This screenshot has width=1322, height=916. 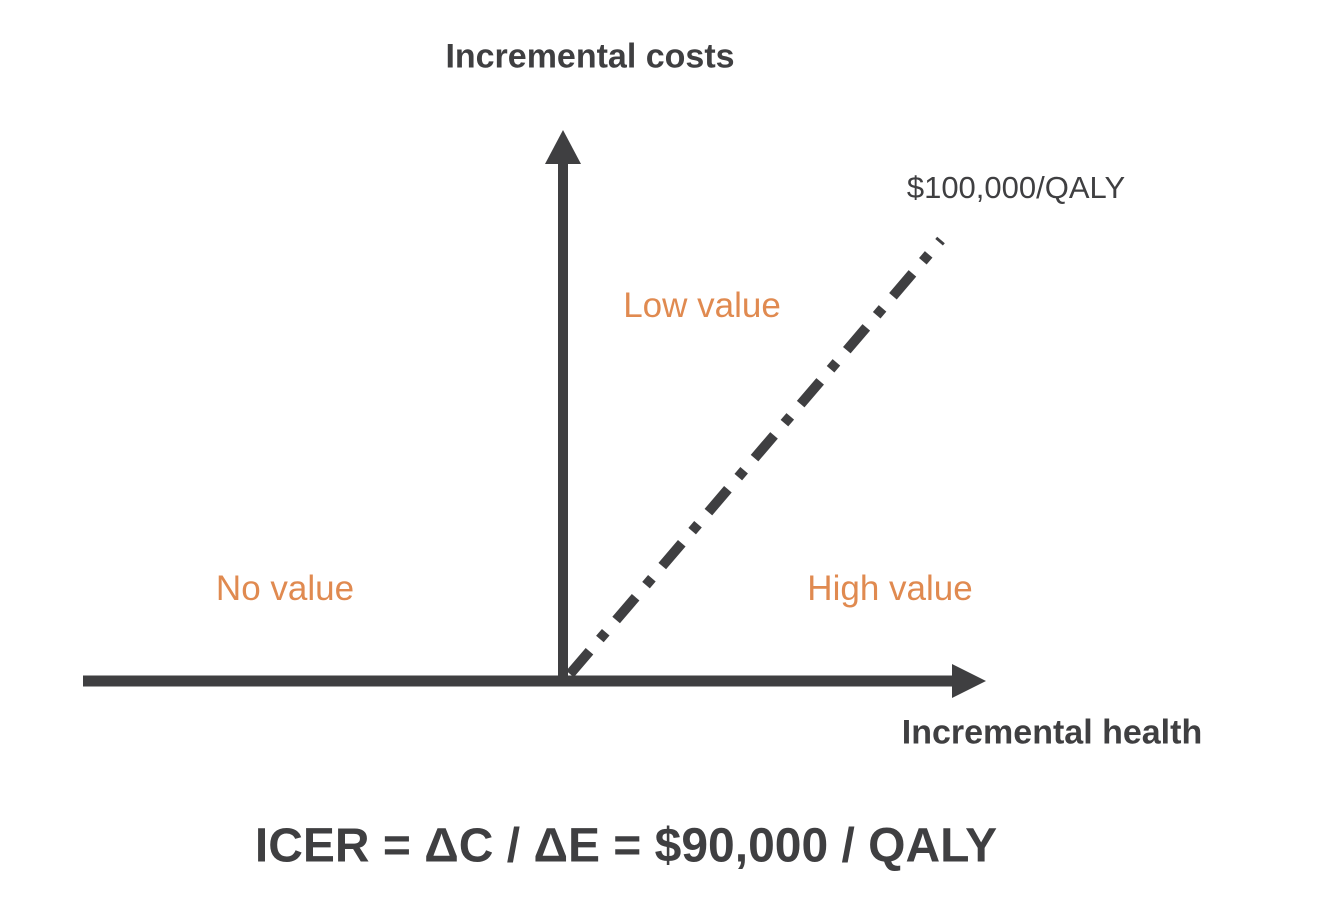 What do you see at coordinates (1052, 732) in the screenshot?
I see `x-axis-title: Incremental health` at bounding box center [1052, 732].